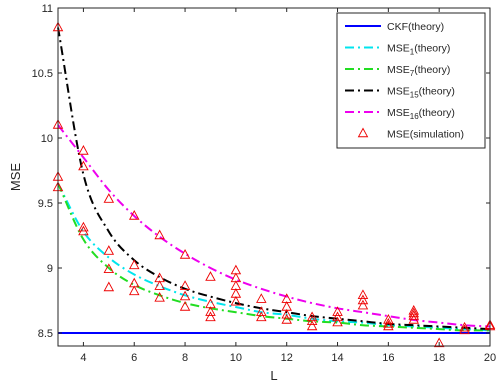 Image resolution: width=499 pixels, height=390 pixels. Describe the element at coordinates (45, 334) in the screenshot. I see `y-tick-label-0: 8.5` at that location.